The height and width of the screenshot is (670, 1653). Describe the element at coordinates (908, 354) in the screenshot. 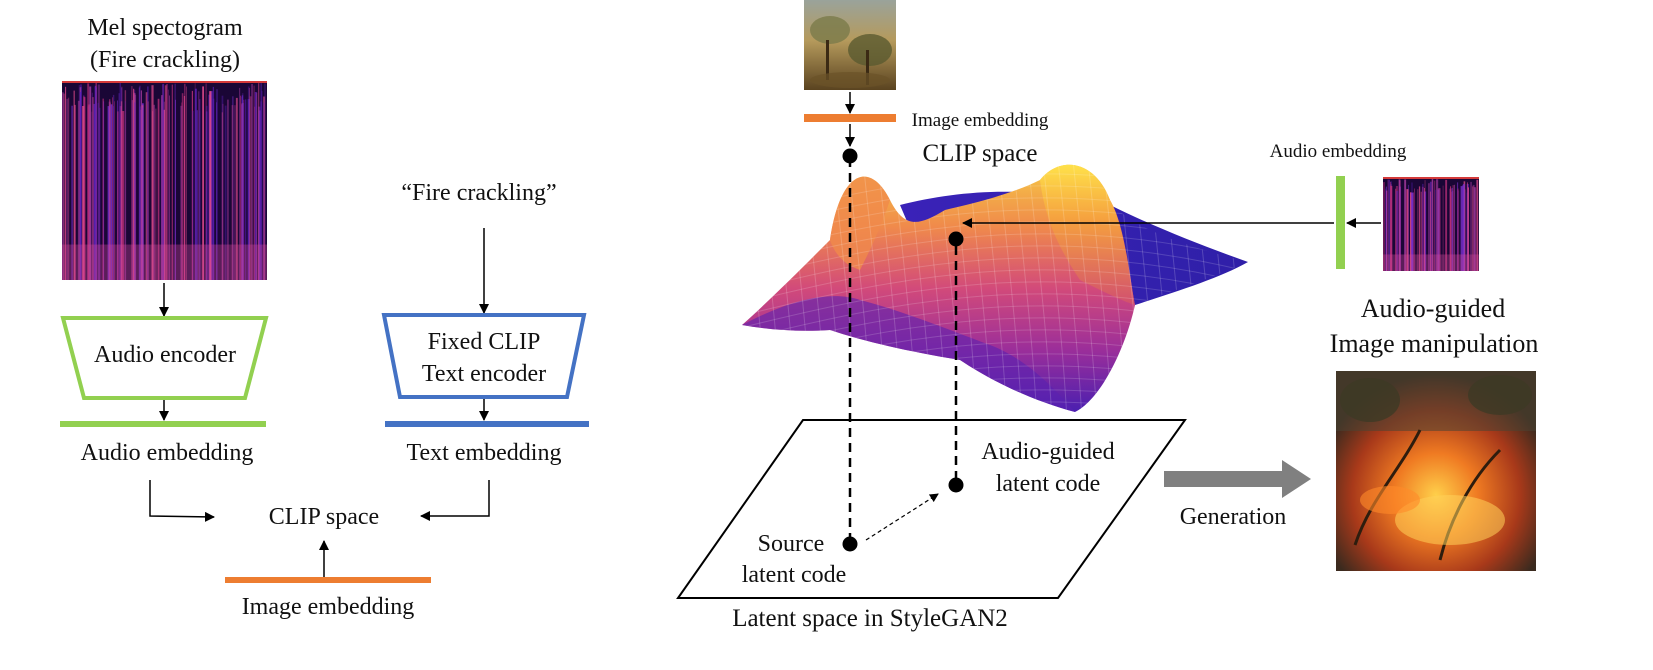

I see `surface-front-skirt` at that location.